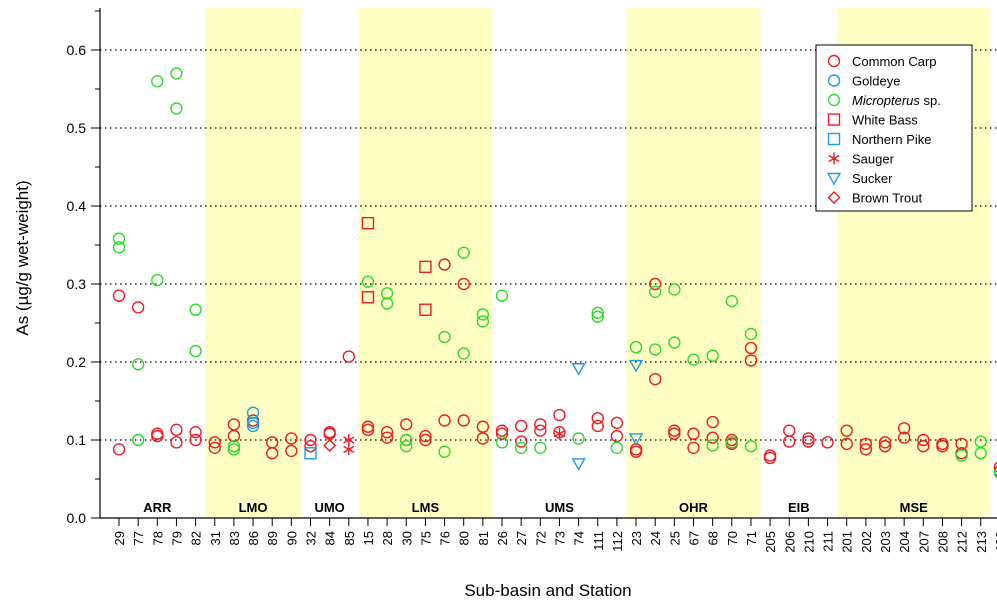 This screenshot has height=608, width=997. What do you see at coordinates (894, 61) in the screenshot?
I see `legend-entry-label: Common Carp` at bounding box center [894, 61].